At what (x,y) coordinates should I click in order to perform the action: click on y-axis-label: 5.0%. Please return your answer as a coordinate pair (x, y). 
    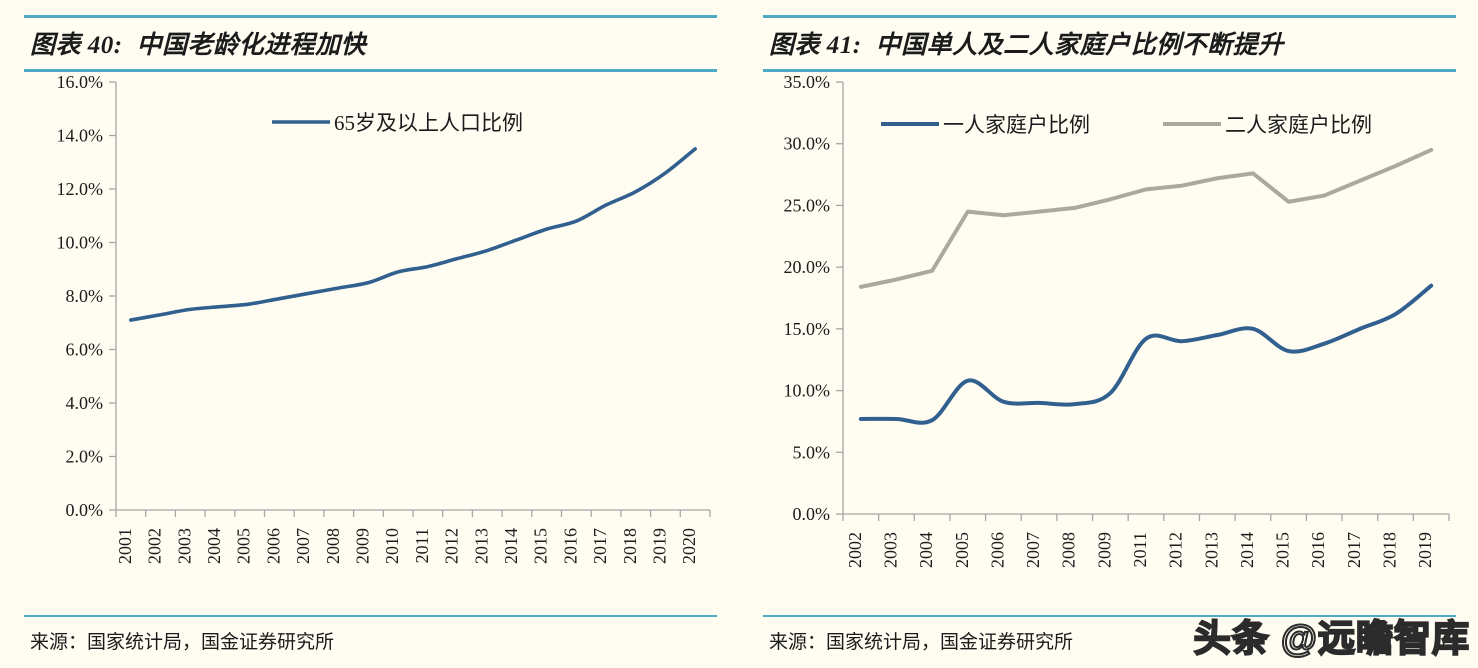
    Looking at the image, I should click on (812, 452).